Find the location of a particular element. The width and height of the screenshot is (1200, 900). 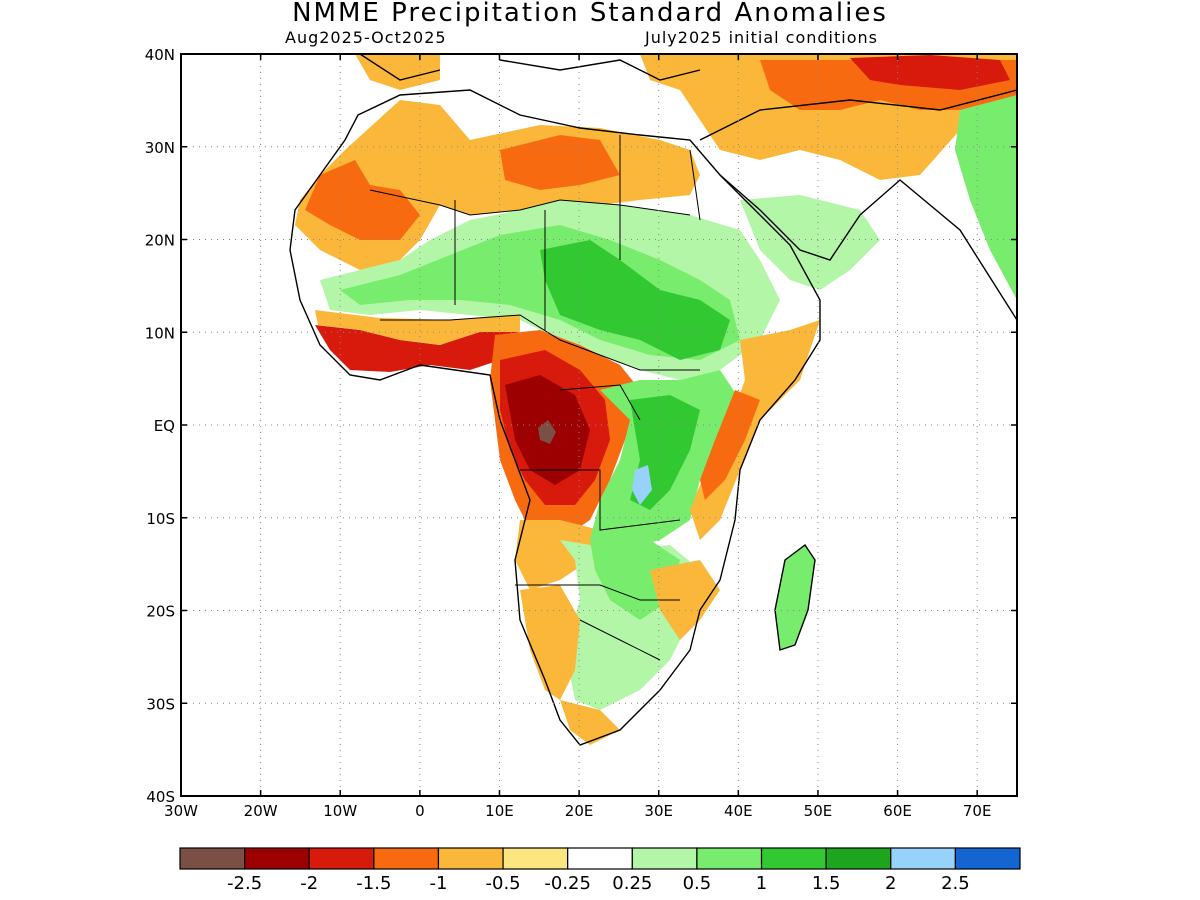

lat-tick-label: EQ is located at coordinates (164, 426).